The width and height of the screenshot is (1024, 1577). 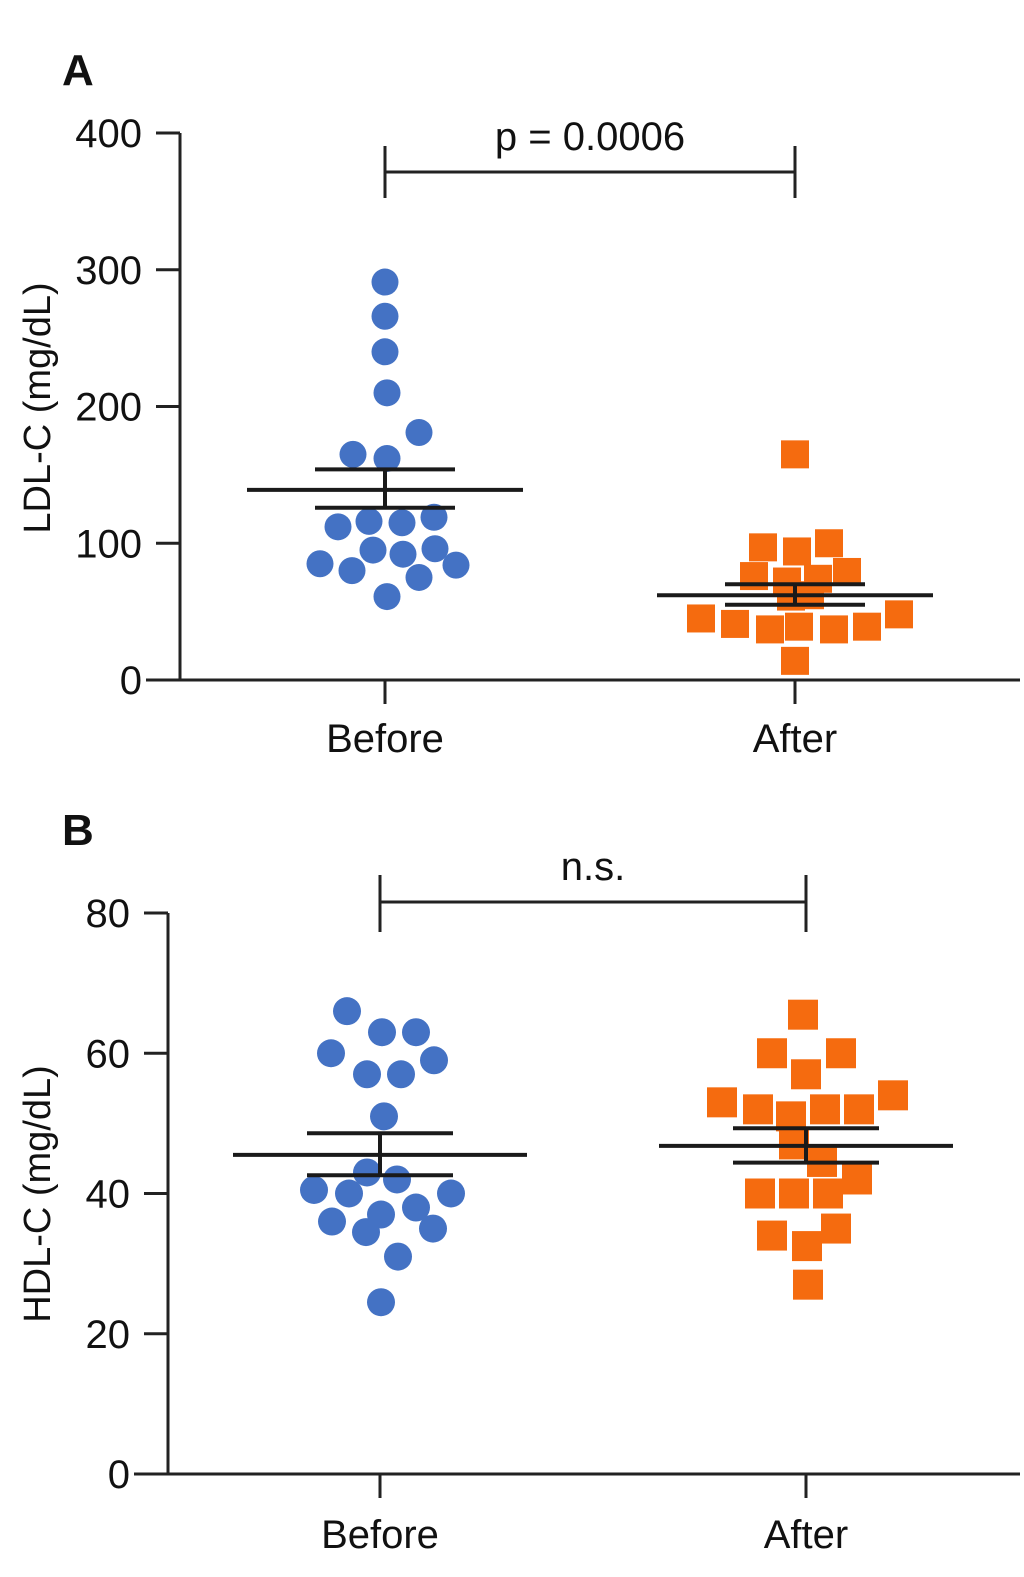 I want to click on significance-label-a: p = 0.0006, so click(x=590, y=137).